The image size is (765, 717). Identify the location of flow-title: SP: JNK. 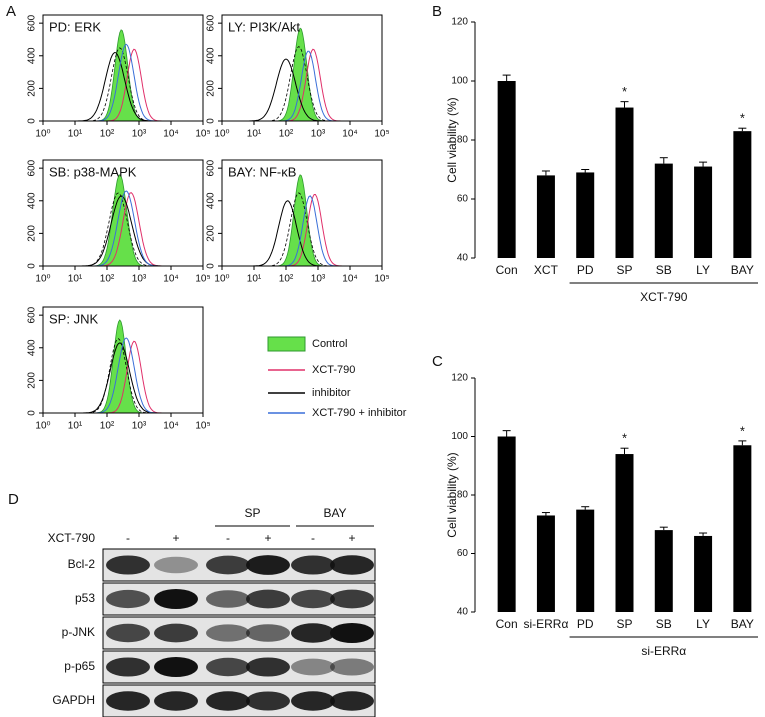
(73, 318).